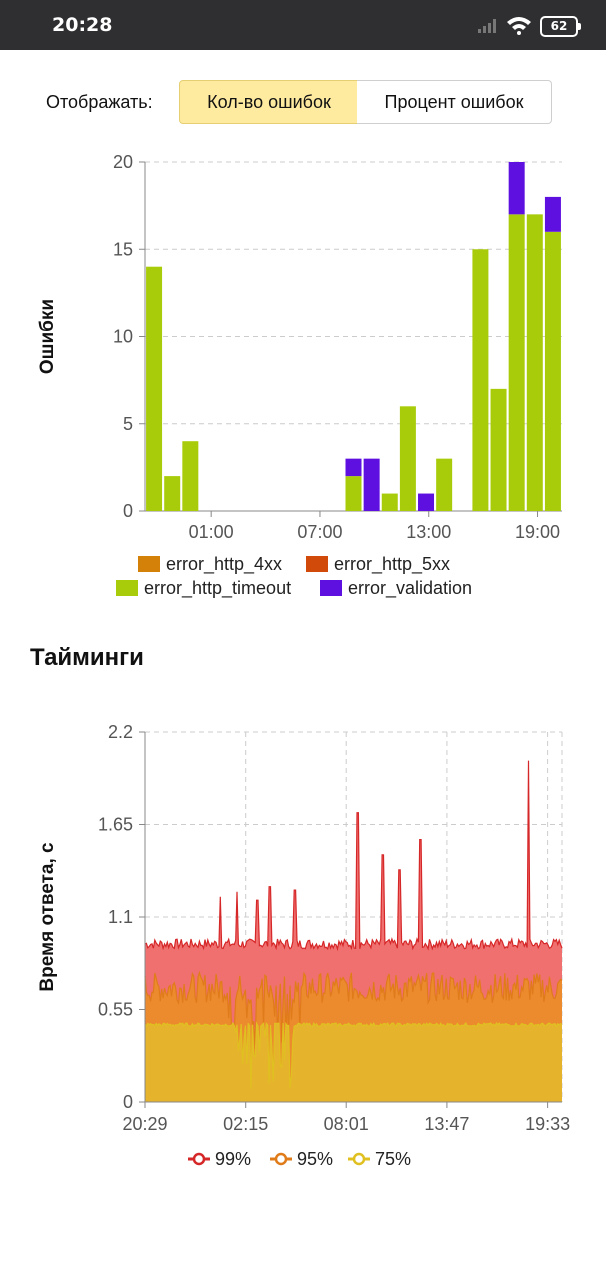  Describe the element at coordinates (149, 564) in the screenshot. I see `legend-swatch-error_http_4xx` at that location.